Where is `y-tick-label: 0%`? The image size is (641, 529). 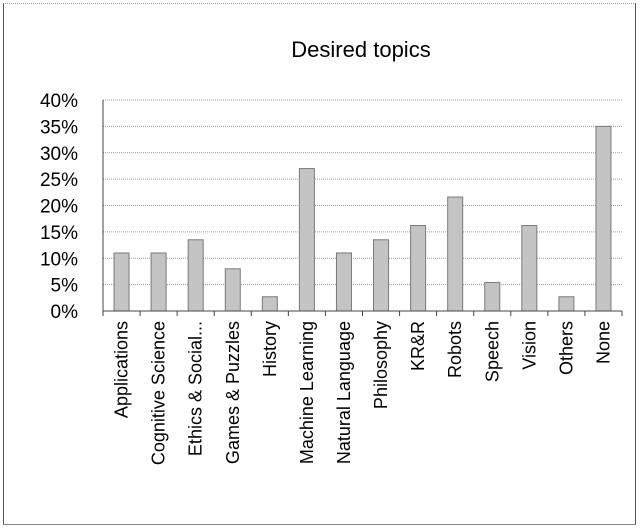 y-tick-label: 0% is located at coordinates (65, 312).